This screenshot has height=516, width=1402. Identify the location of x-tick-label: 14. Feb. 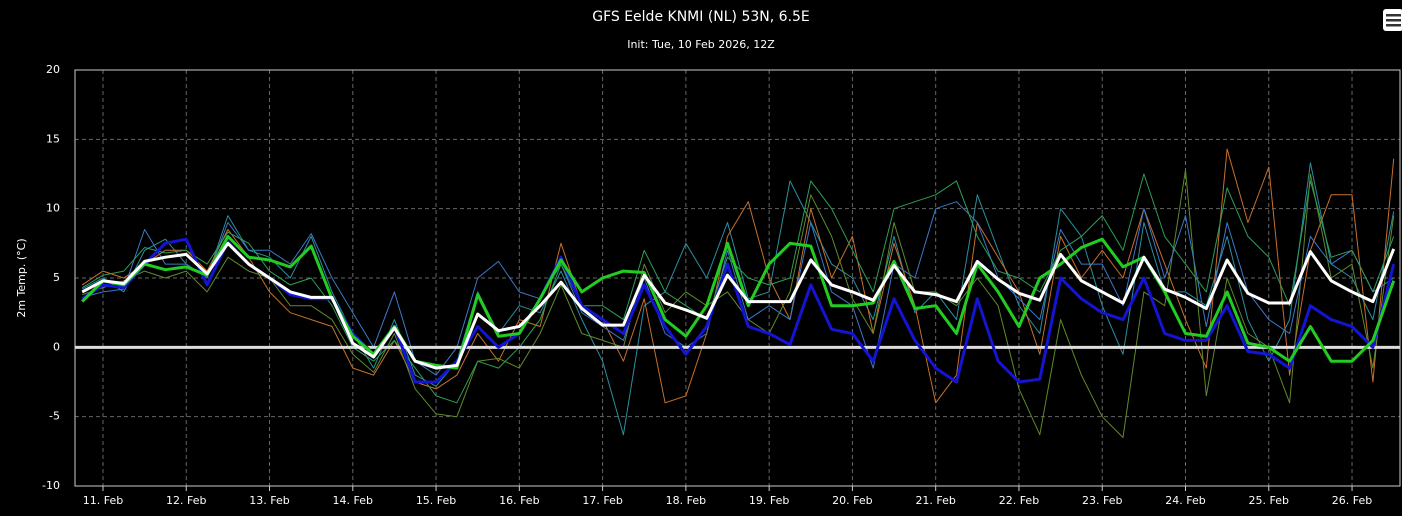
(353, 500).